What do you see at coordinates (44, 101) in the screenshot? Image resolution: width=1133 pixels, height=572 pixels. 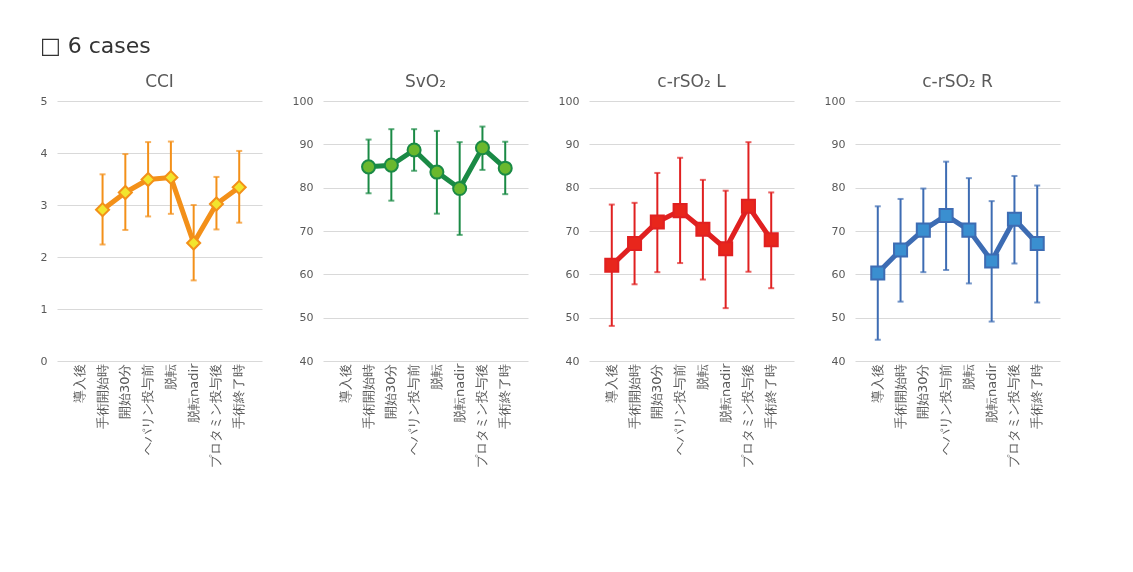 I see `y-tick-label: 5` at bounding box center [44, 101].